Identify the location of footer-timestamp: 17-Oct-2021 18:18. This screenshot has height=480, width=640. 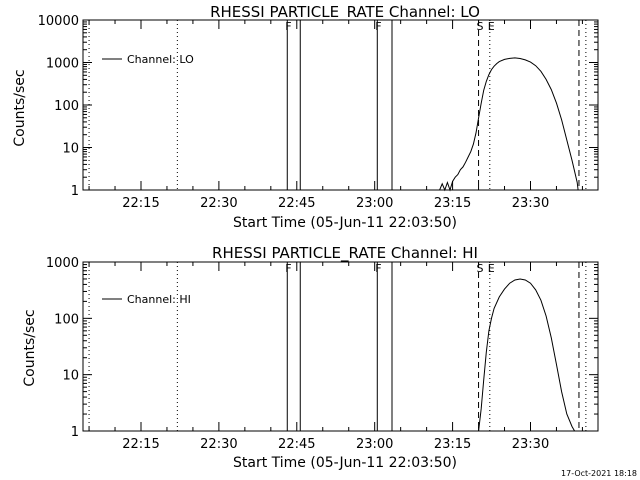
(599, 473).